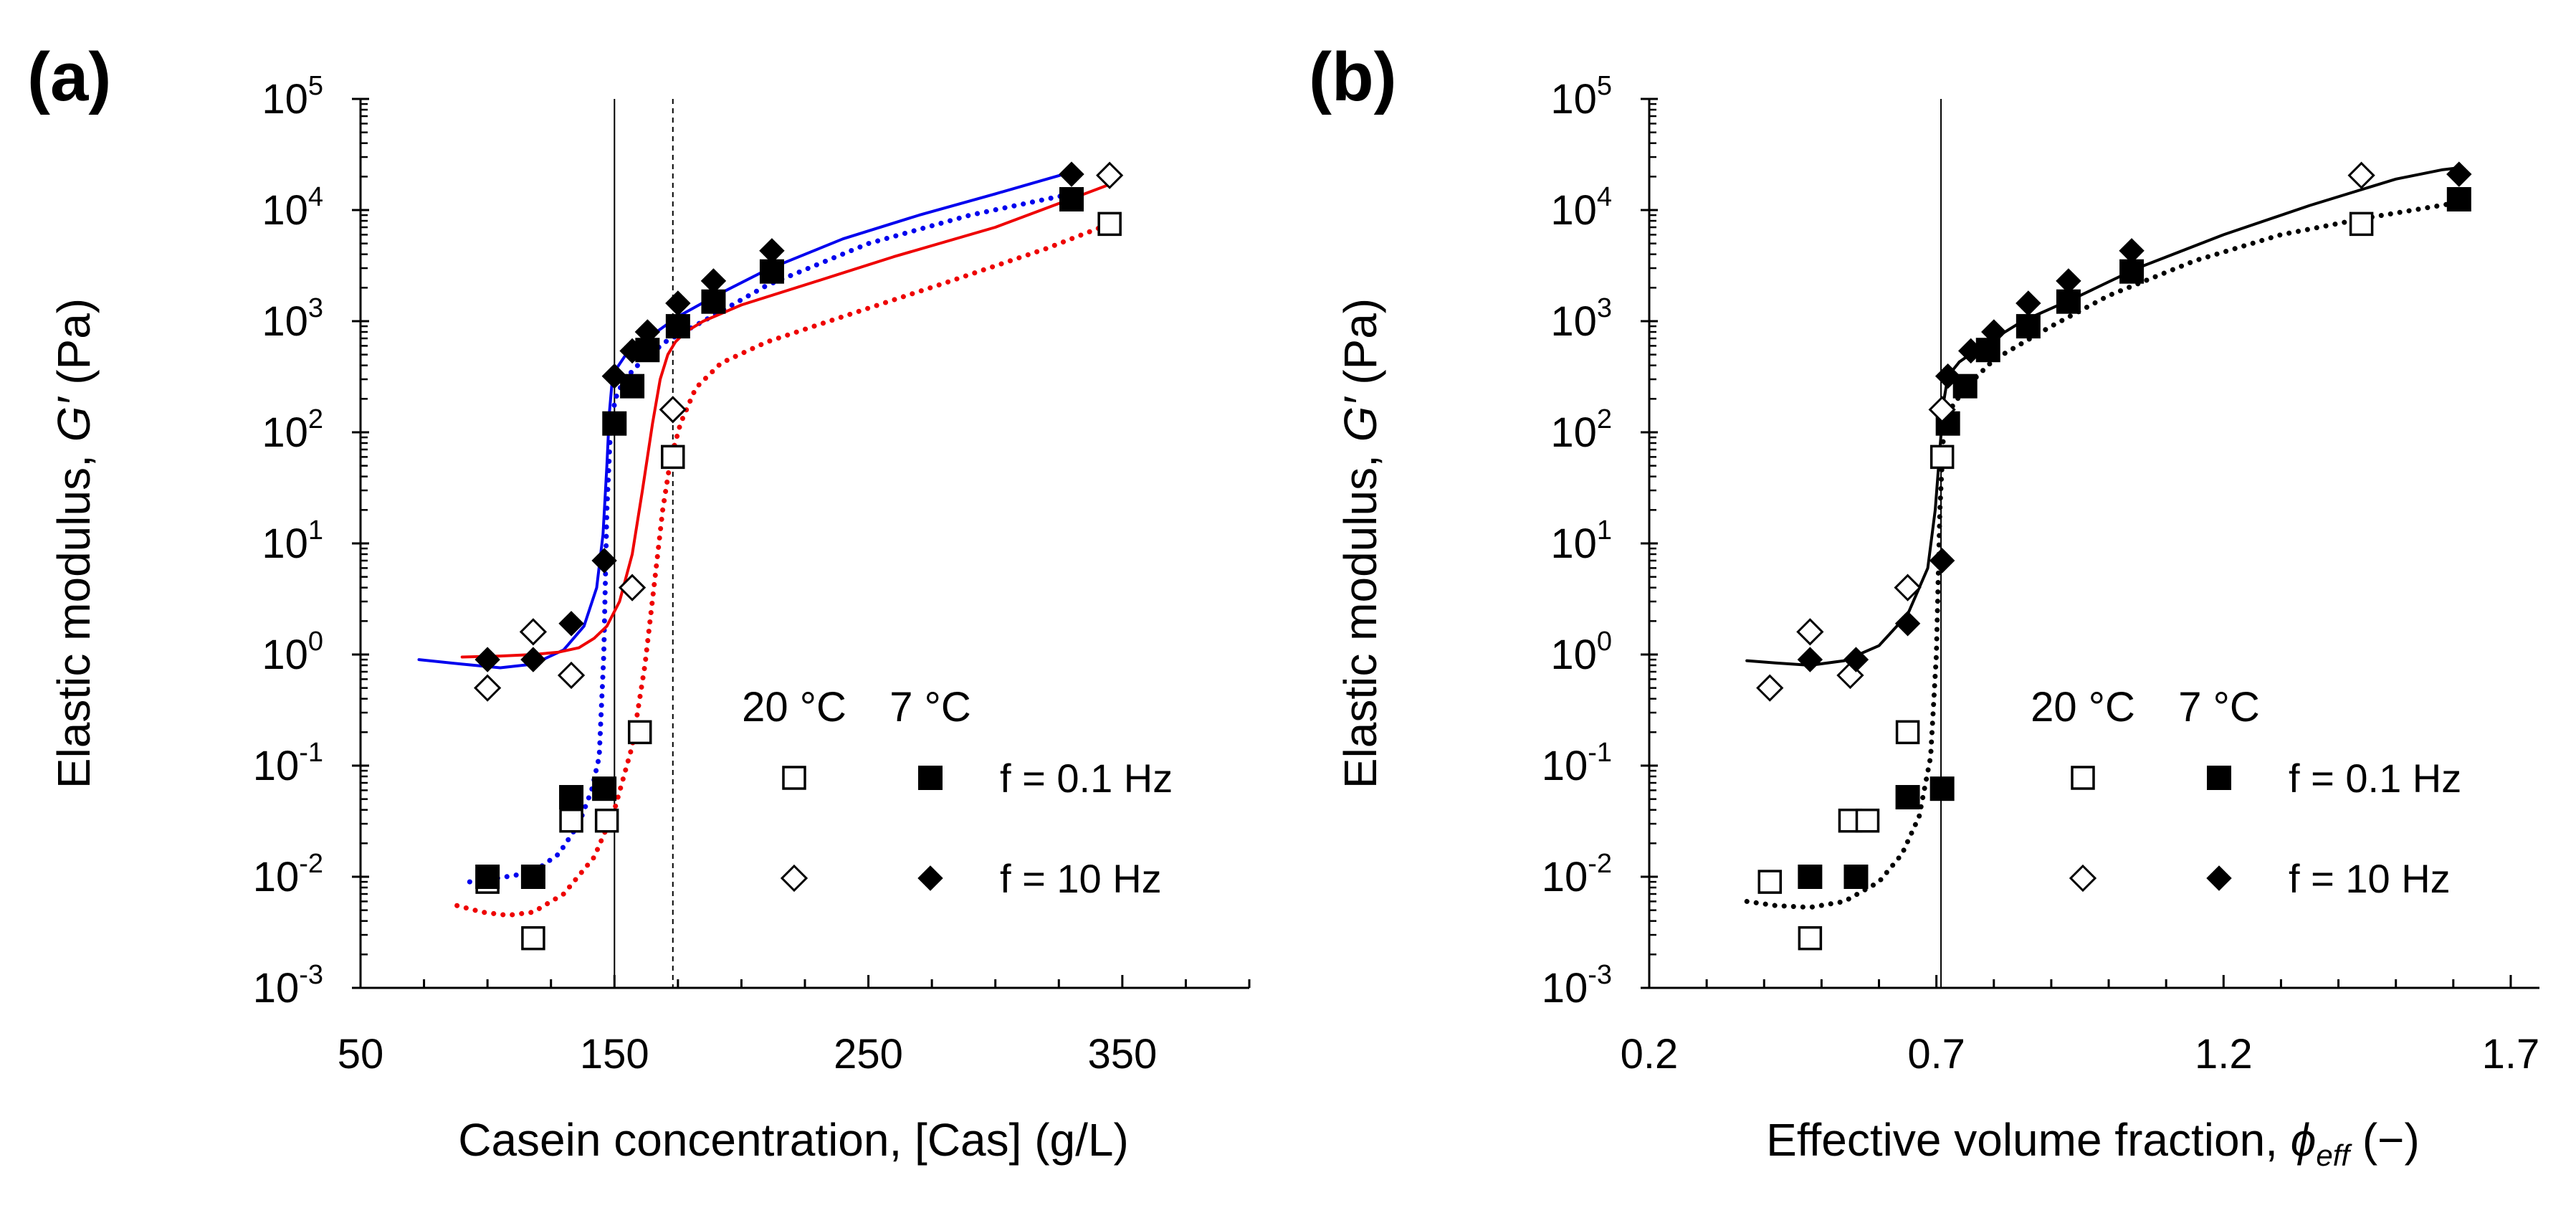 The image size is (2576, 1218). What do you see at coordinates (2093, 1143) in the screenshot?
I see `x-axis-label: Effective volume fraction, ϕeff (−)` at bounding box center [2093, 1143].